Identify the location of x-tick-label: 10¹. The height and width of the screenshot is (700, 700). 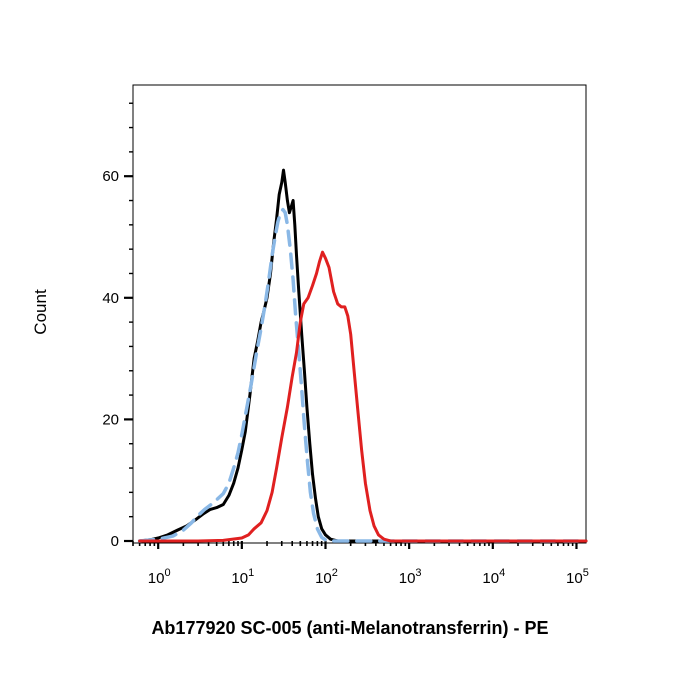
(242, 577).